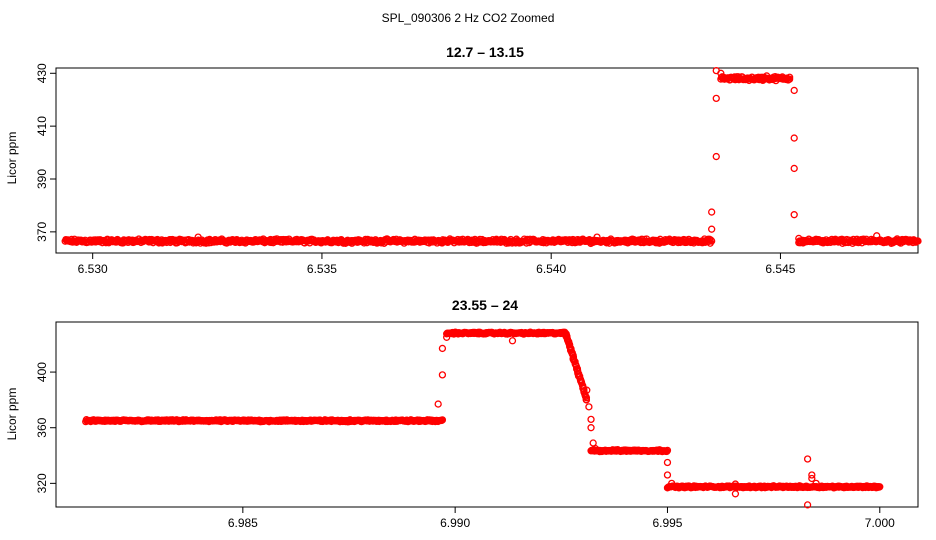  Describe the element at coordinates (485, 52) in the screenshot. I see `panel-top-title: 12.7 – 13.15` at that location.